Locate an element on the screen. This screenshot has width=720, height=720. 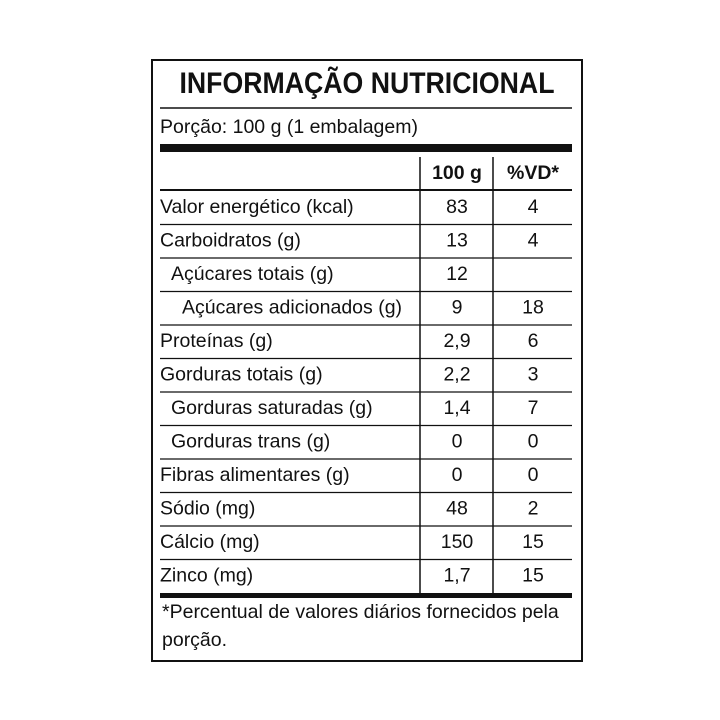
row-label: Gorduras saturadas (g) is located at coordinates (272, 408).